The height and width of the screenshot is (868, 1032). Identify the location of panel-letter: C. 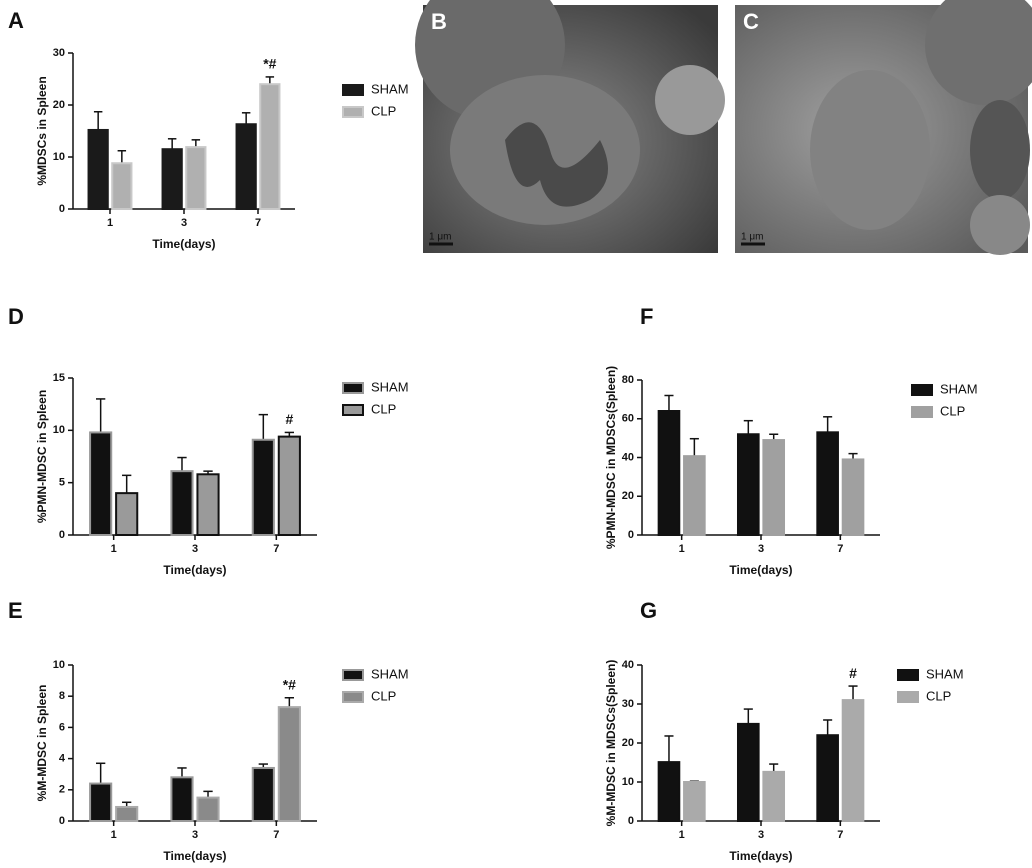
(751, 21).